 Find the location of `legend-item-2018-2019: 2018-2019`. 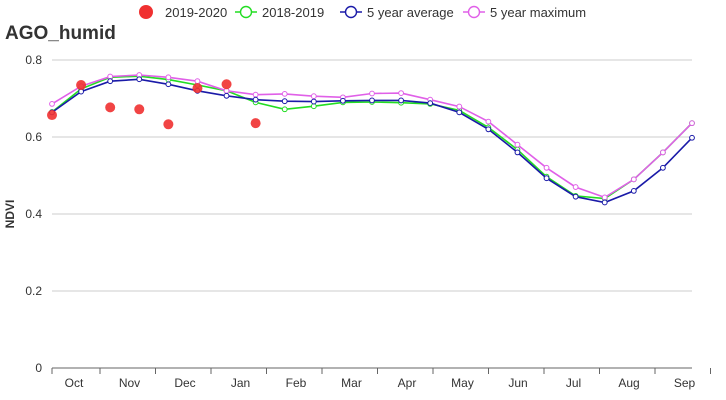

legend-item-2018-2019: 2018-2019 is located at coordinates (279, 12).